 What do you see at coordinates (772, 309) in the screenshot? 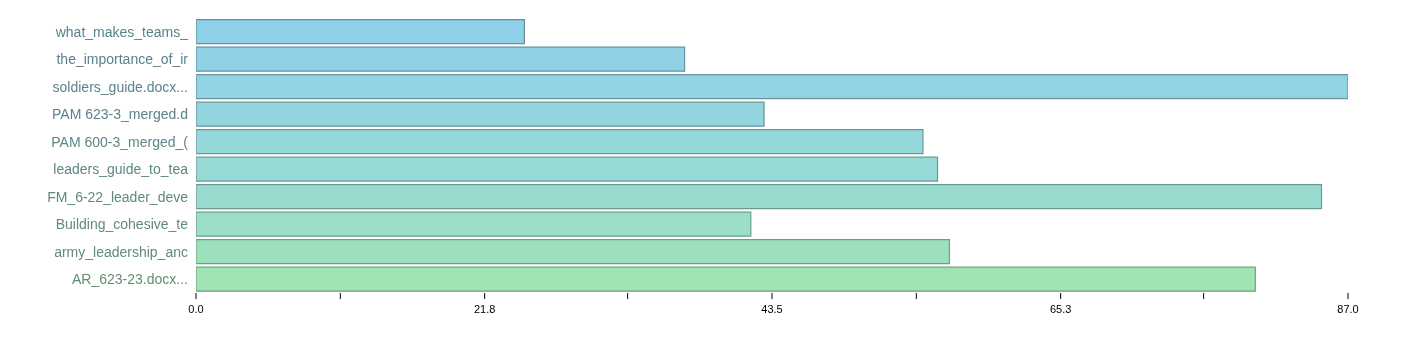
I see `x-tick-label: 43.5` at bounding box center [772, 309].